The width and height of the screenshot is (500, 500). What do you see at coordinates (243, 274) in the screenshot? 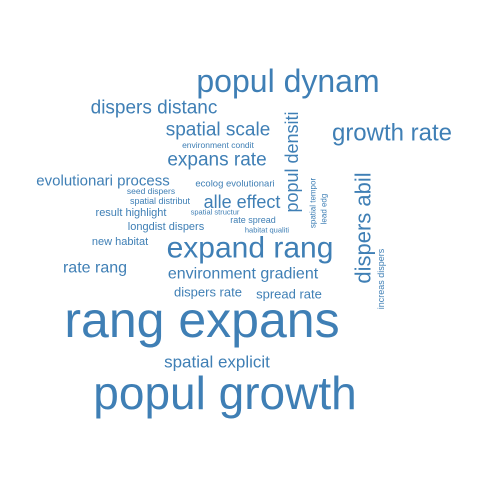
I see `word-environment-gradient: environment gradient` at bounding box center [243, 274].